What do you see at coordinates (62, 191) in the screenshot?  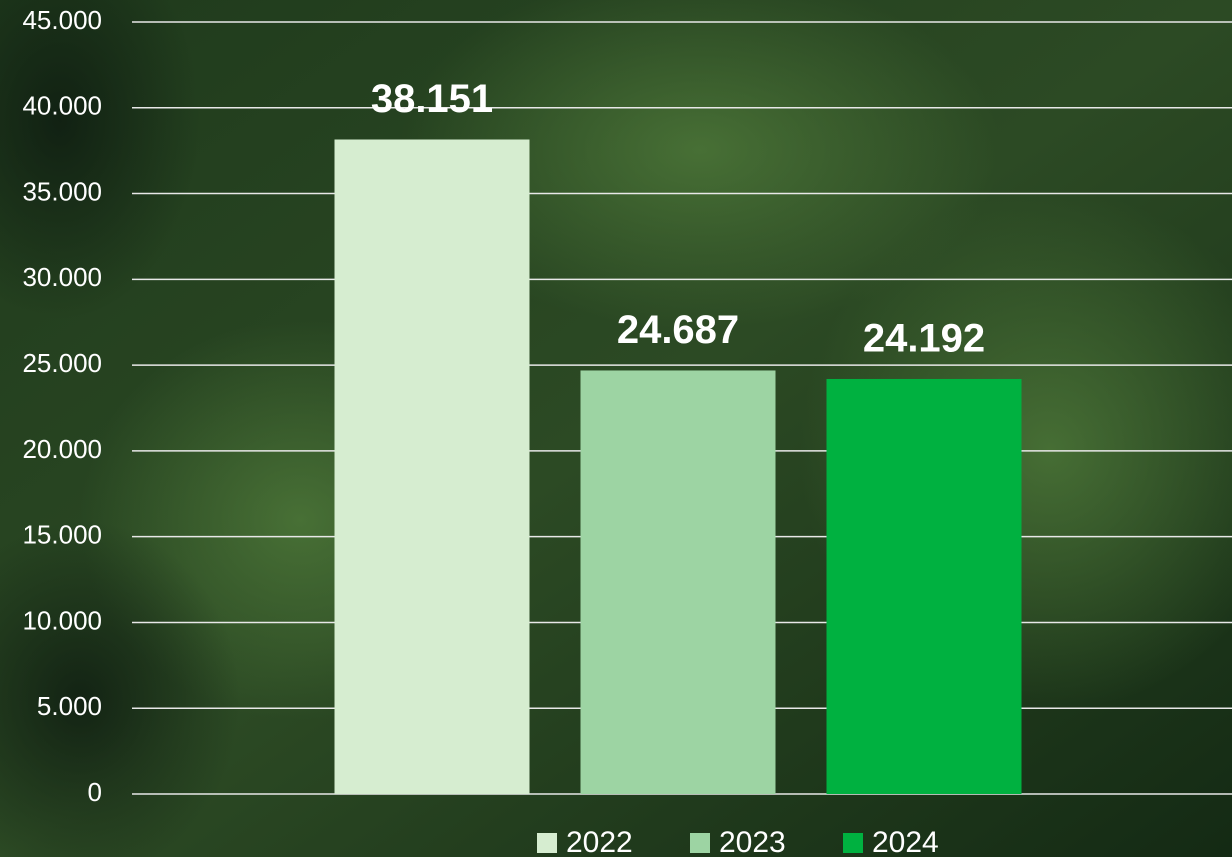 I see `y-tick-label: 35.000` at bounding box center [62, 191].